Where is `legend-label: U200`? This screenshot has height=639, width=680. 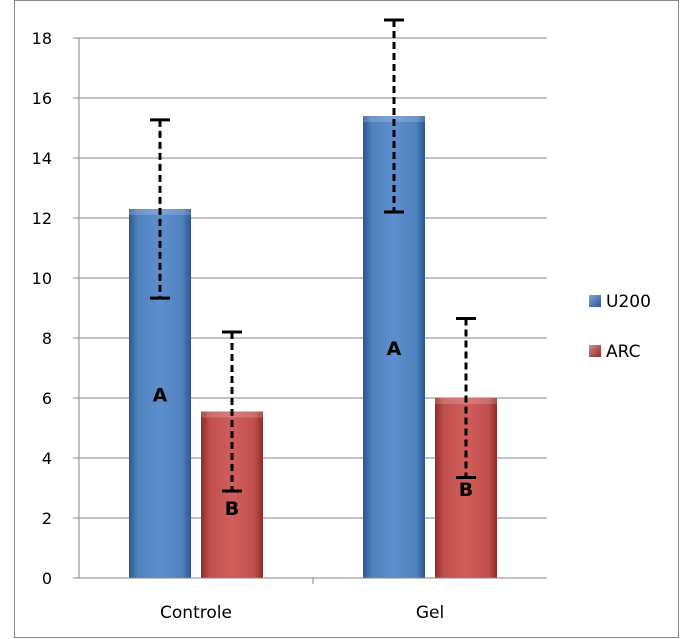 legend-label: U200 is located at coordinates (628, 302).